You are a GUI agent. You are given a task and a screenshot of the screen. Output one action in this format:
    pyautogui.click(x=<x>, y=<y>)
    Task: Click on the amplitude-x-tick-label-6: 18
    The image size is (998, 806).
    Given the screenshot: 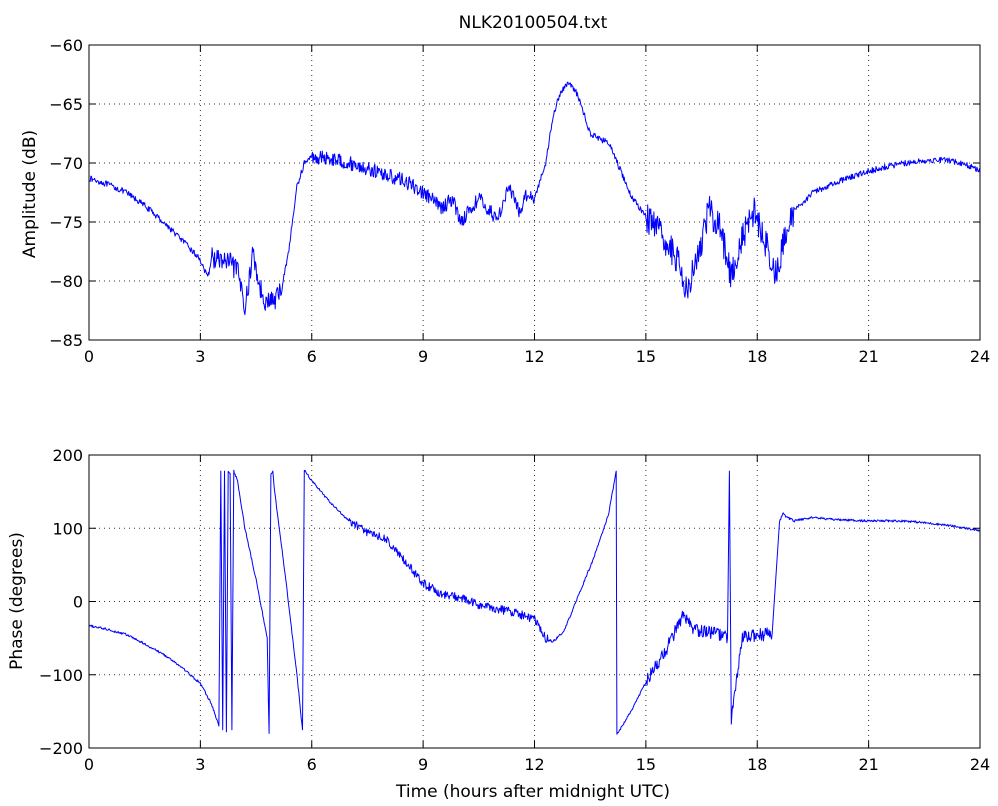 What is the action you would take?
    pyautogui.click(x=757, y=356)
    